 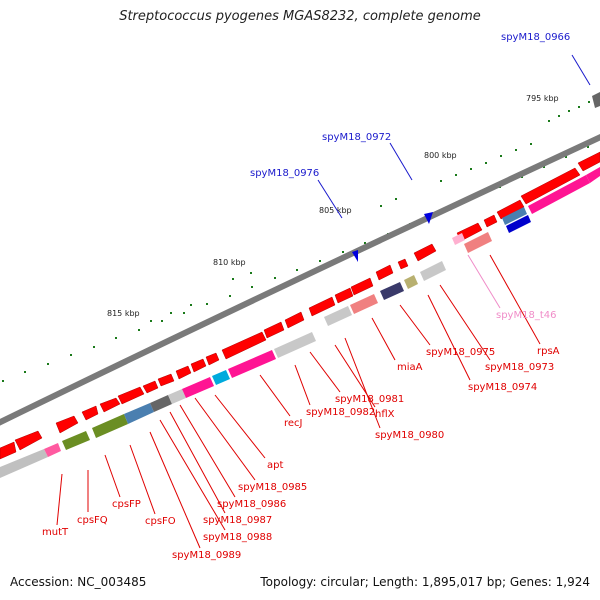 What do you see at coordinates (526, 315) in the screenshot?
I see `gene-label-spym18-t46: spyM18_t46` at bounding box center [526, 315].